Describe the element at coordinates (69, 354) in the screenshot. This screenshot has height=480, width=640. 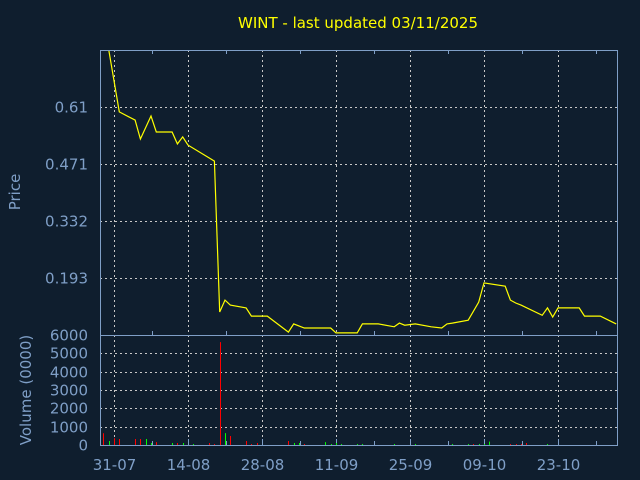
I see `volume-tick-label: 5000` at that location.